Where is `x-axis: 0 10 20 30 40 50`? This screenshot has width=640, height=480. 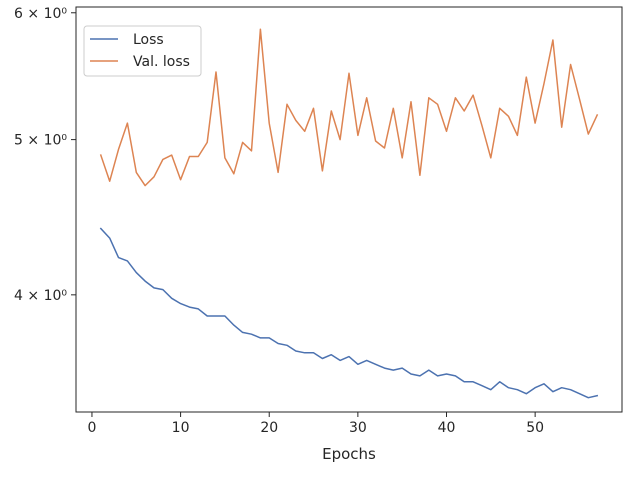 x-axis: 0 10 20 30 40 50 is located at coordinates (315, 424).